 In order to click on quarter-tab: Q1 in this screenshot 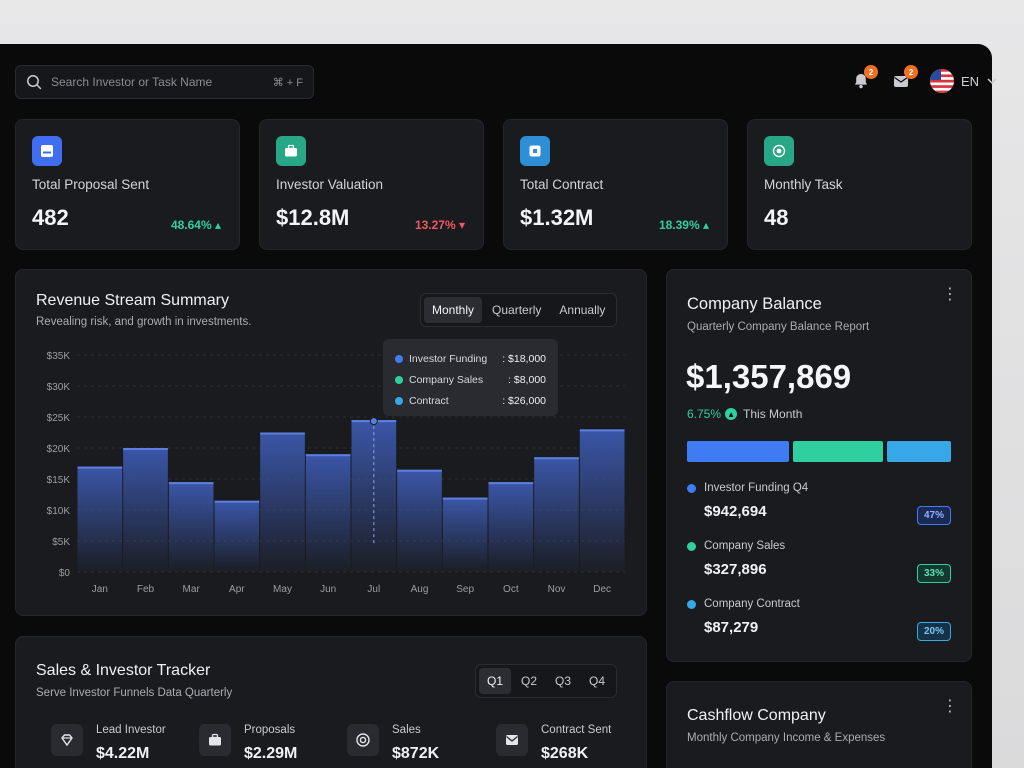, I will do `click(495, 681)`.